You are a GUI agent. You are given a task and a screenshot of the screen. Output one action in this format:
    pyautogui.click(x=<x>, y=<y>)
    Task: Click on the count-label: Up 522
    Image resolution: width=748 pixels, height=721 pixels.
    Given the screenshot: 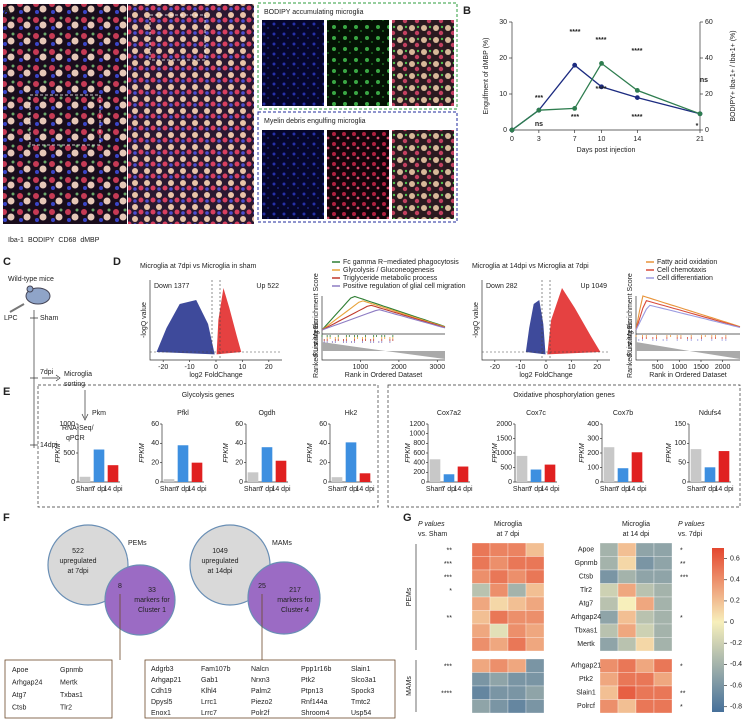 What is the action you would take?
    pyautogui.click(x=267, y=286)
    